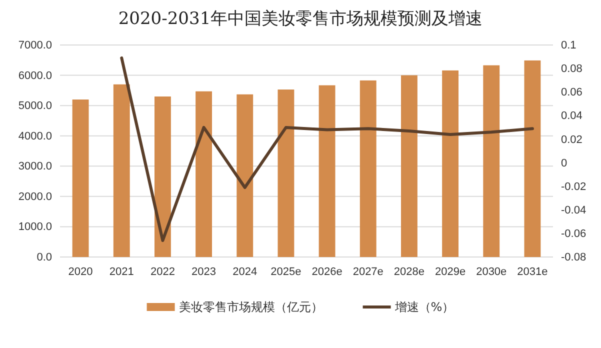  Describe the element at coordinates (573, 234) in the screenshot. I see `y2-tick-label: -0.06` at that location.